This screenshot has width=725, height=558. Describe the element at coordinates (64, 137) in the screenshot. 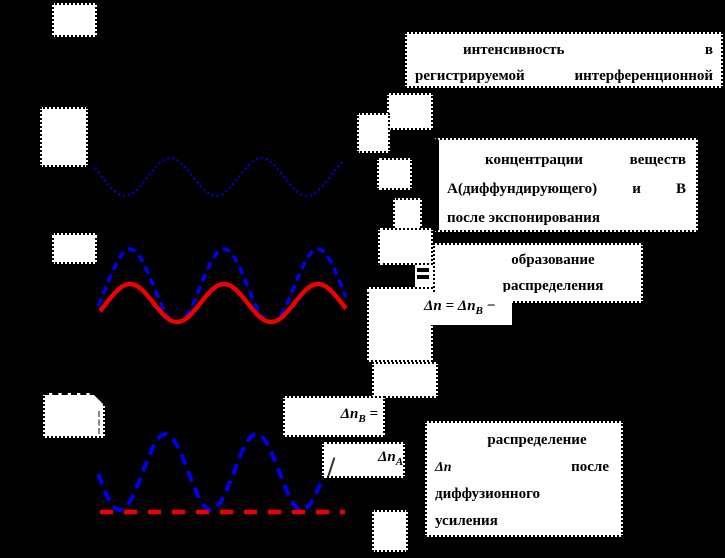

I see `callout-box-left-upper` at that location.